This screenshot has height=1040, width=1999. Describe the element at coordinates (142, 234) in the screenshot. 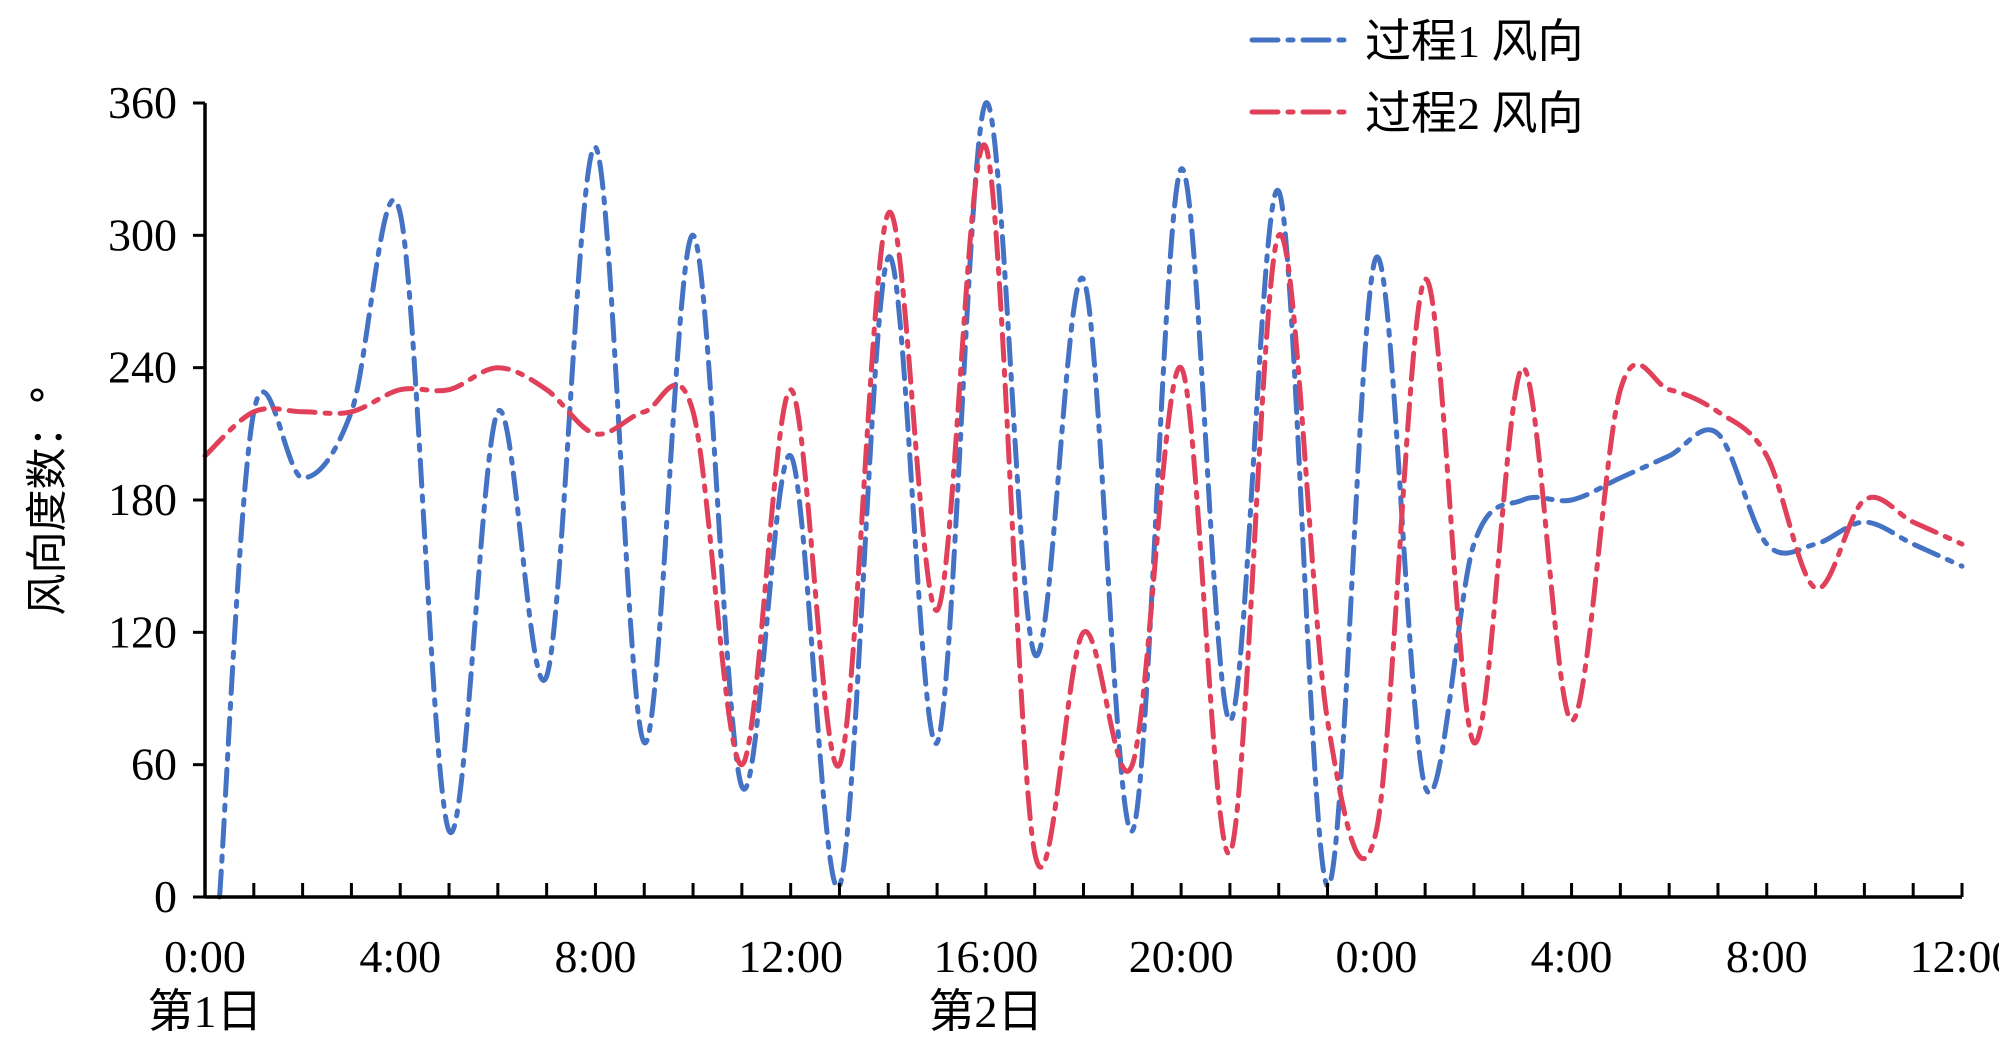

I see `y-tick-label: 300` at that location.